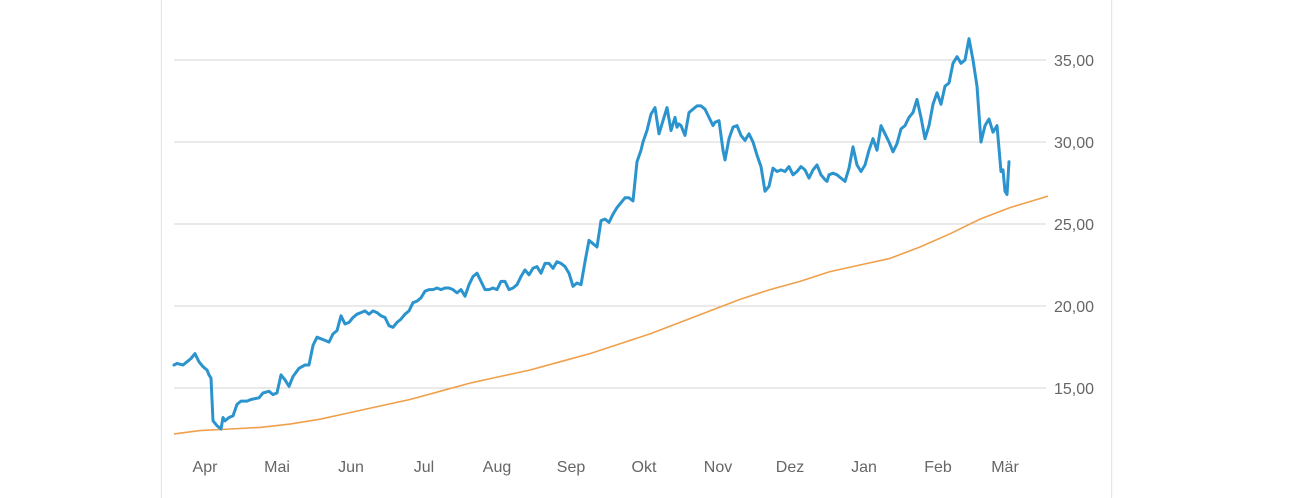 The width and height of the screenshot is (1314, 498). I want to click on x-tick-label: Sep, so click(571, 467).